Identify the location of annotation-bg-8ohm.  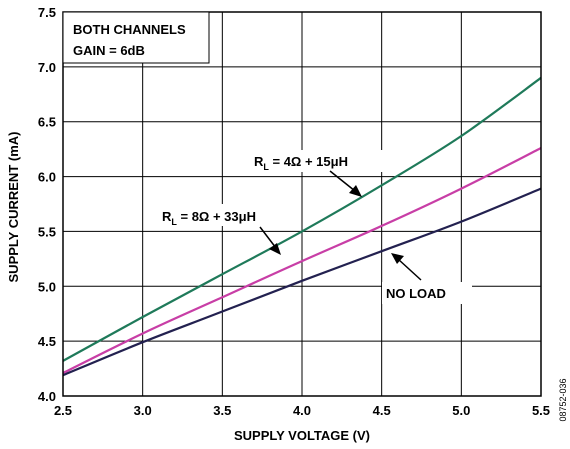
(229, 215).